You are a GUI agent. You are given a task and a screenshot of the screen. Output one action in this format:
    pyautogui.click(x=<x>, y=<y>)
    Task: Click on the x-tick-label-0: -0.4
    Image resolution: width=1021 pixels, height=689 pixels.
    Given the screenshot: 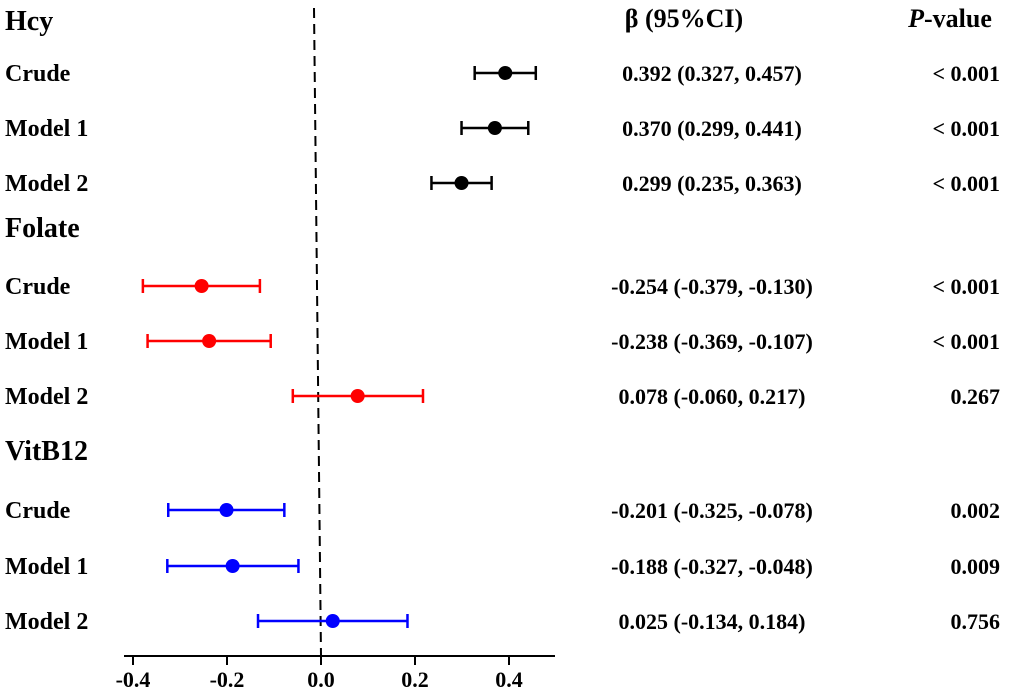 What is the action you would take?
    pyautogui.click(x=133, y=678)
    